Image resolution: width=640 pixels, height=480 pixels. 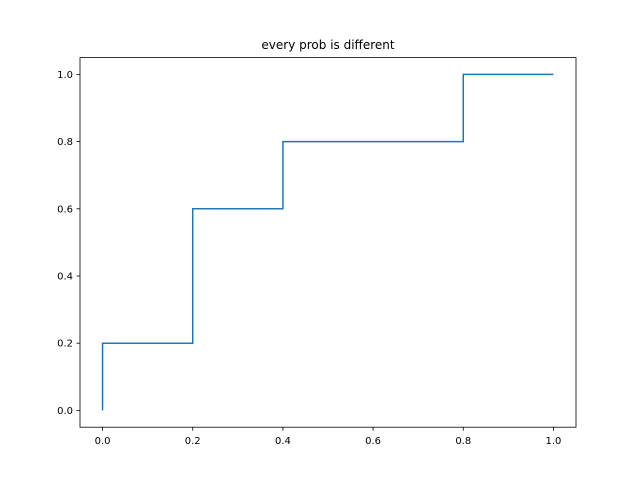 I want to click on y-axis: 0.0 0.2 0.4 0.6 0.8 1.0, so click(x=68, y=243).